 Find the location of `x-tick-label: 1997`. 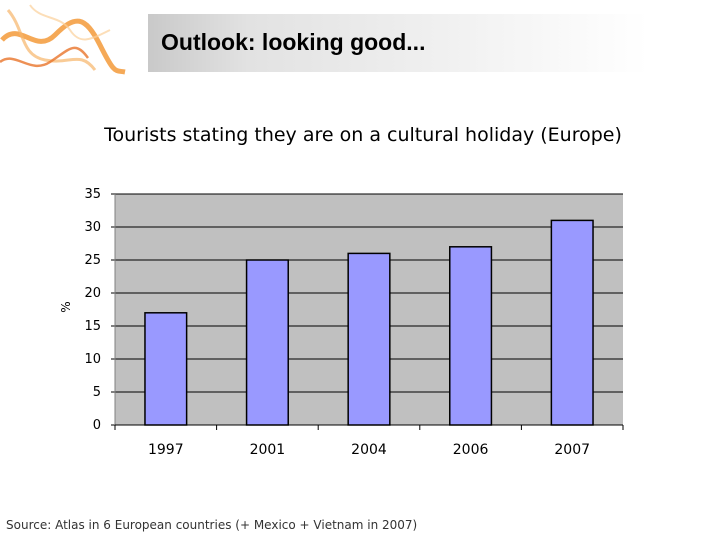

x-tick-label: 1997 is located at coordinates (166, 450).